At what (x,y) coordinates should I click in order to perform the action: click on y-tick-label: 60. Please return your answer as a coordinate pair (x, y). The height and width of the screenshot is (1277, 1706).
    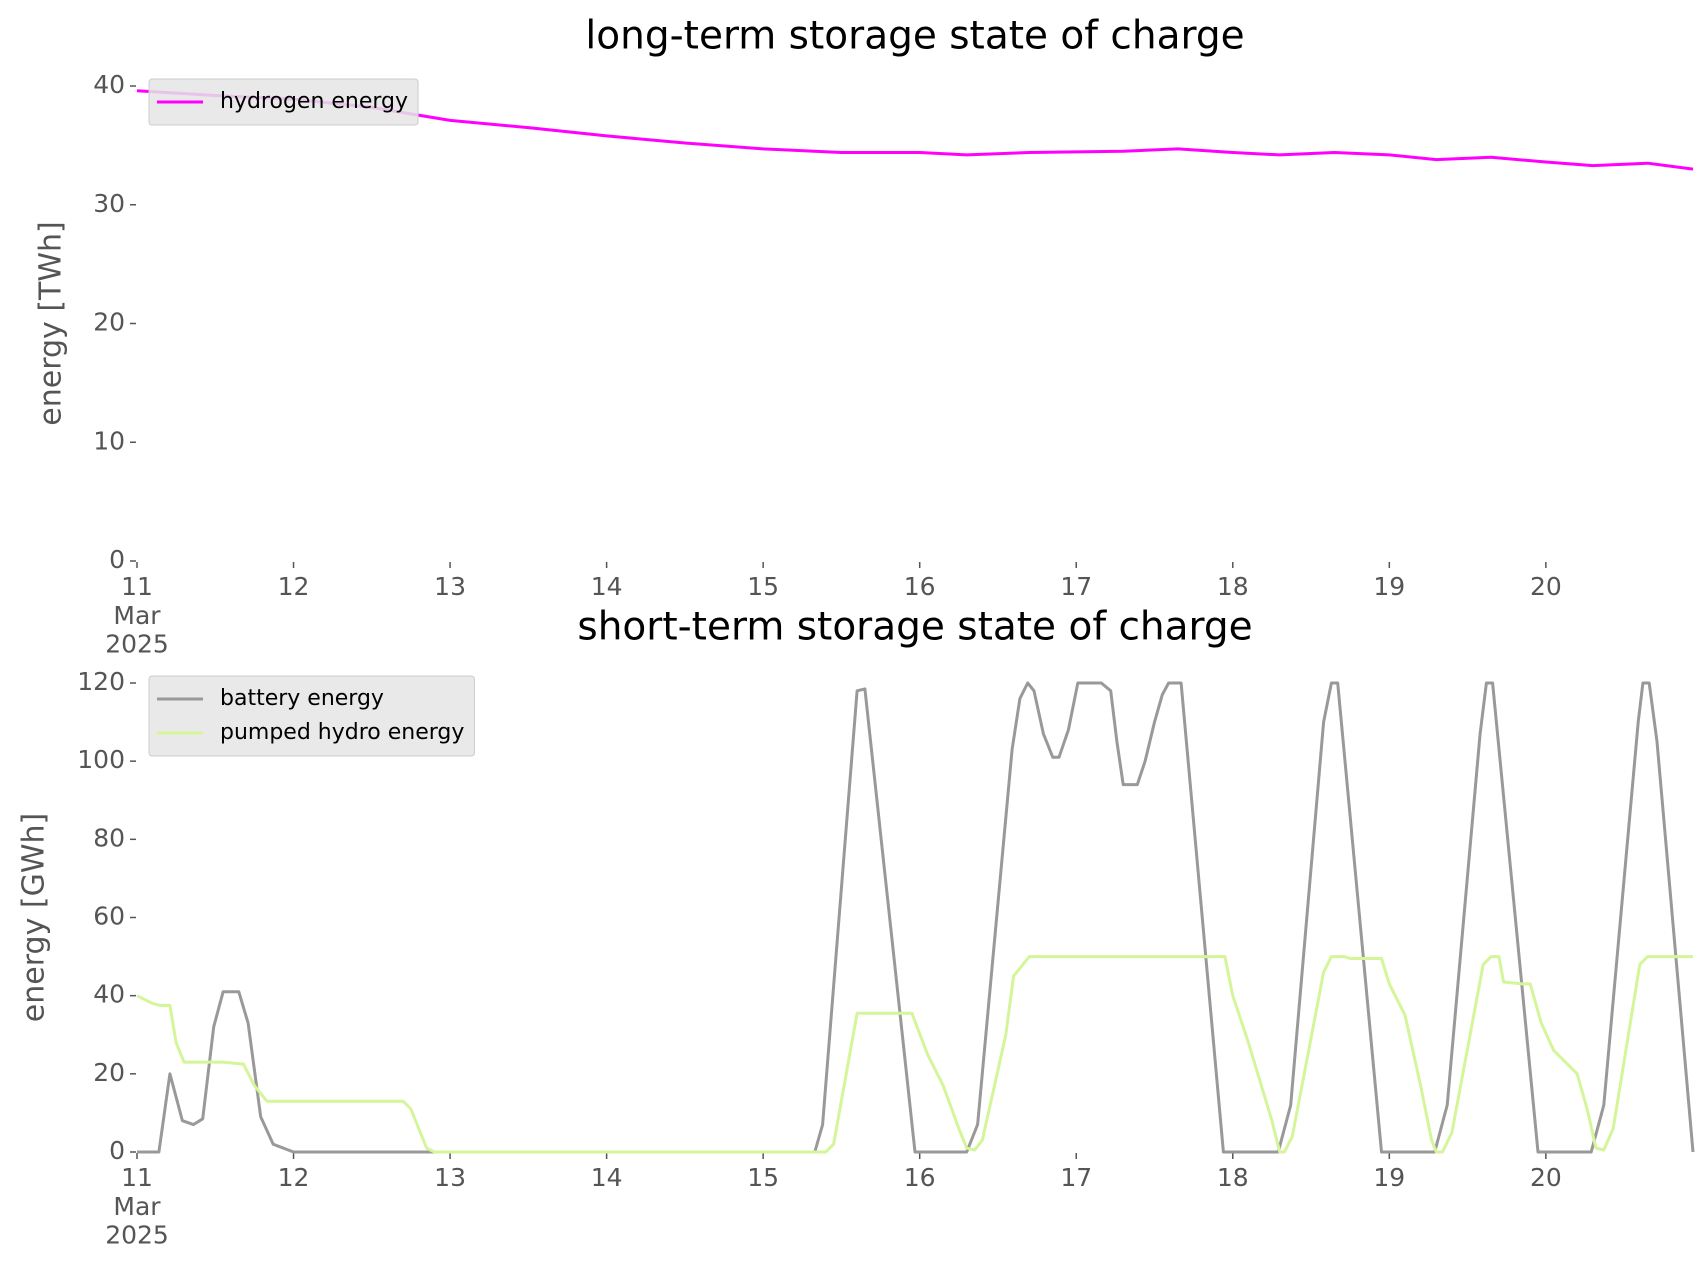
    Looking at the image, I should click on (109, 916).